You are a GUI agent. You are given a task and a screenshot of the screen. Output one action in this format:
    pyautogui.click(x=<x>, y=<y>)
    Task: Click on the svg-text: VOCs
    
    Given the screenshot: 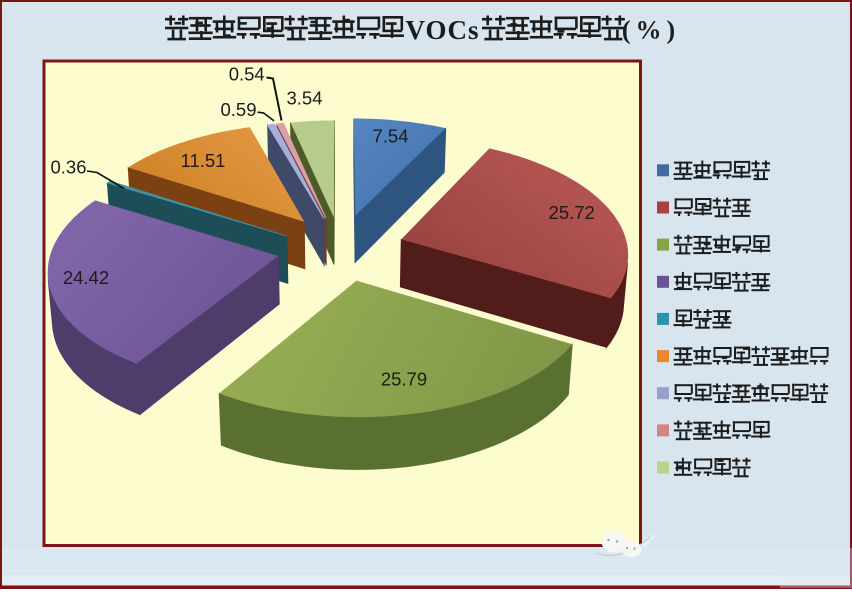 What is the action you would take?
    pyautogui.click(x=443, y=30)
    